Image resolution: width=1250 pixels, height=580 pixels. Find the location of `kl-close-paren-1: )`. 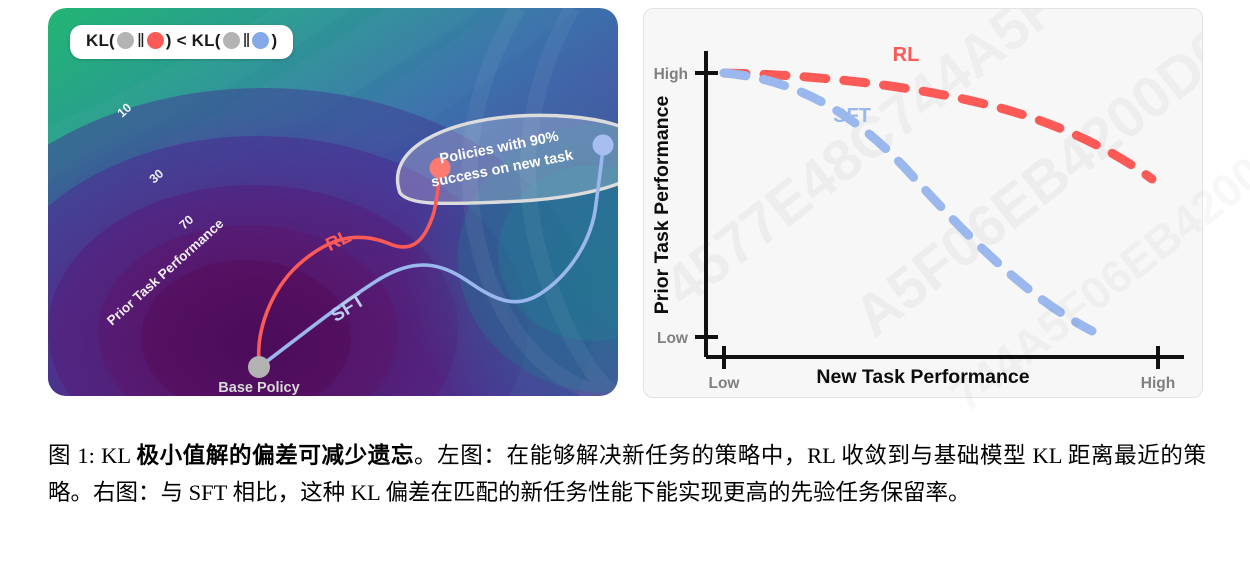

kl-close-paren-1: ) is located at coordinates (168, 40).